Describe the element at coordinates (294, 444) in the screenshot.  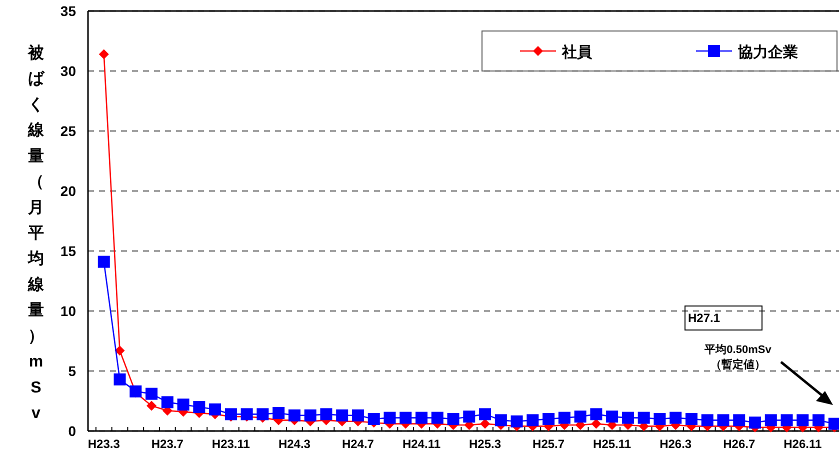
I see `x-tick-label: H24.3` at that location.